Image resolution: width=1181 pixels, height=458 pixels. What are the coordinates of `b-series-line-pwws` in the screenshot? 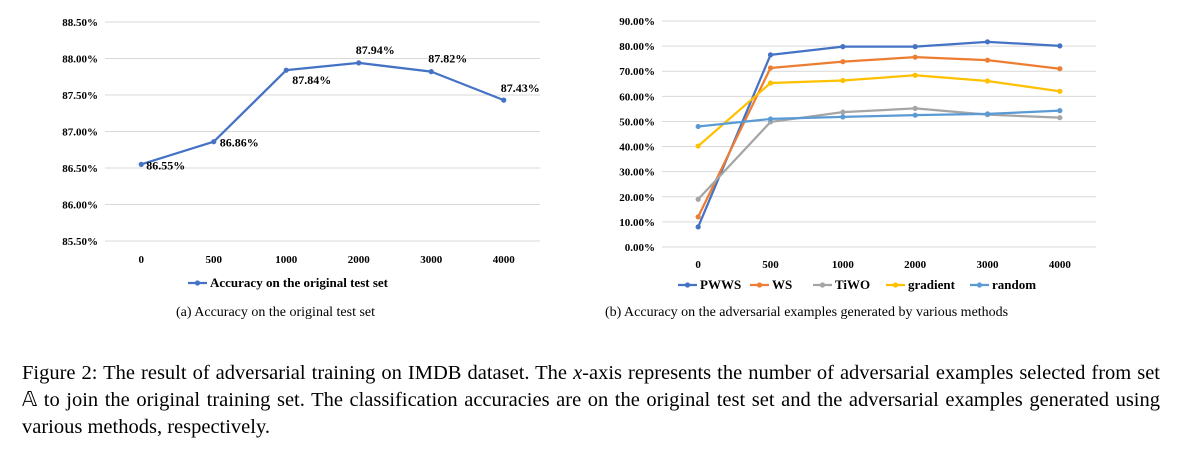 It's located at (878, 134).